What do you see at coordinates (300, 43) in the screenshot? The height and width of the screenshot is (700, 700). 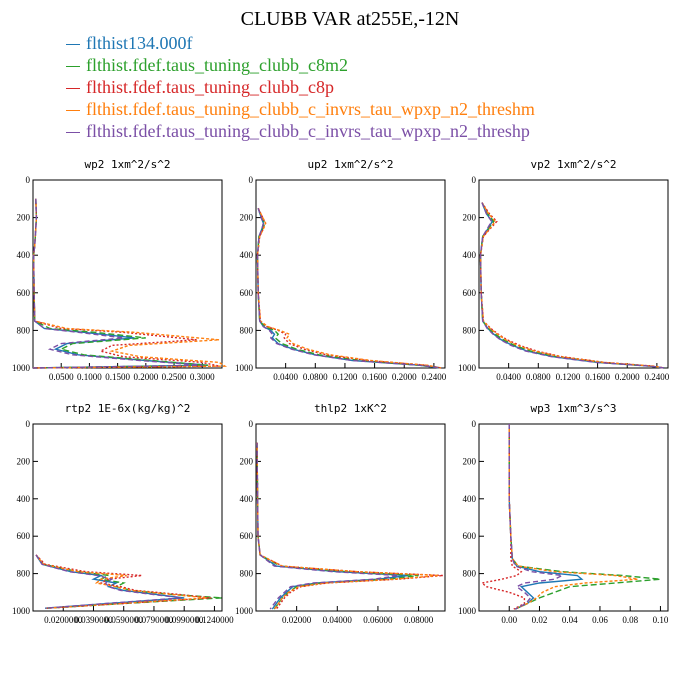 I see `legend-item: flthist134.000f` at bounding box center [300, 43].